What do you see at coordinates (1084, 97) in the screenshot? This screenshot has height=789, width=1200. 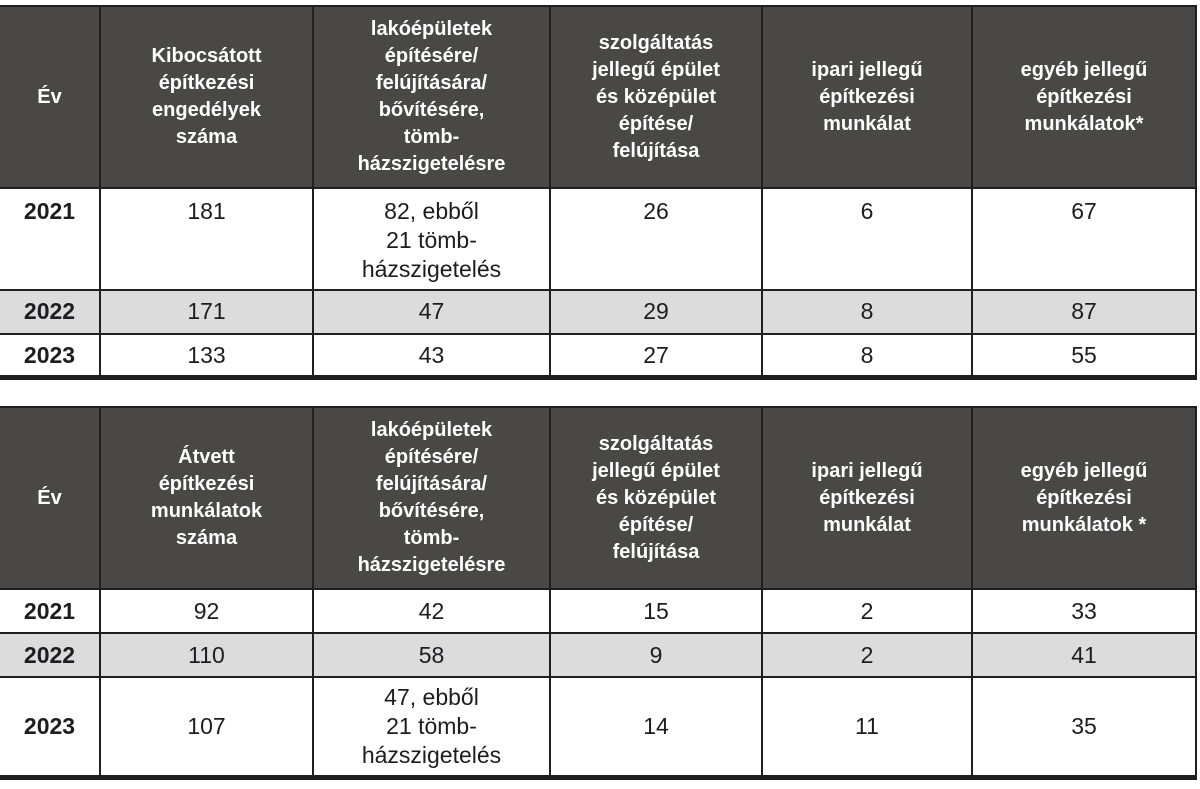 I see `permits-issued-column-header-5: egyéb jellegű építkezési munkálatok*` at bounding box center [1084, 97].